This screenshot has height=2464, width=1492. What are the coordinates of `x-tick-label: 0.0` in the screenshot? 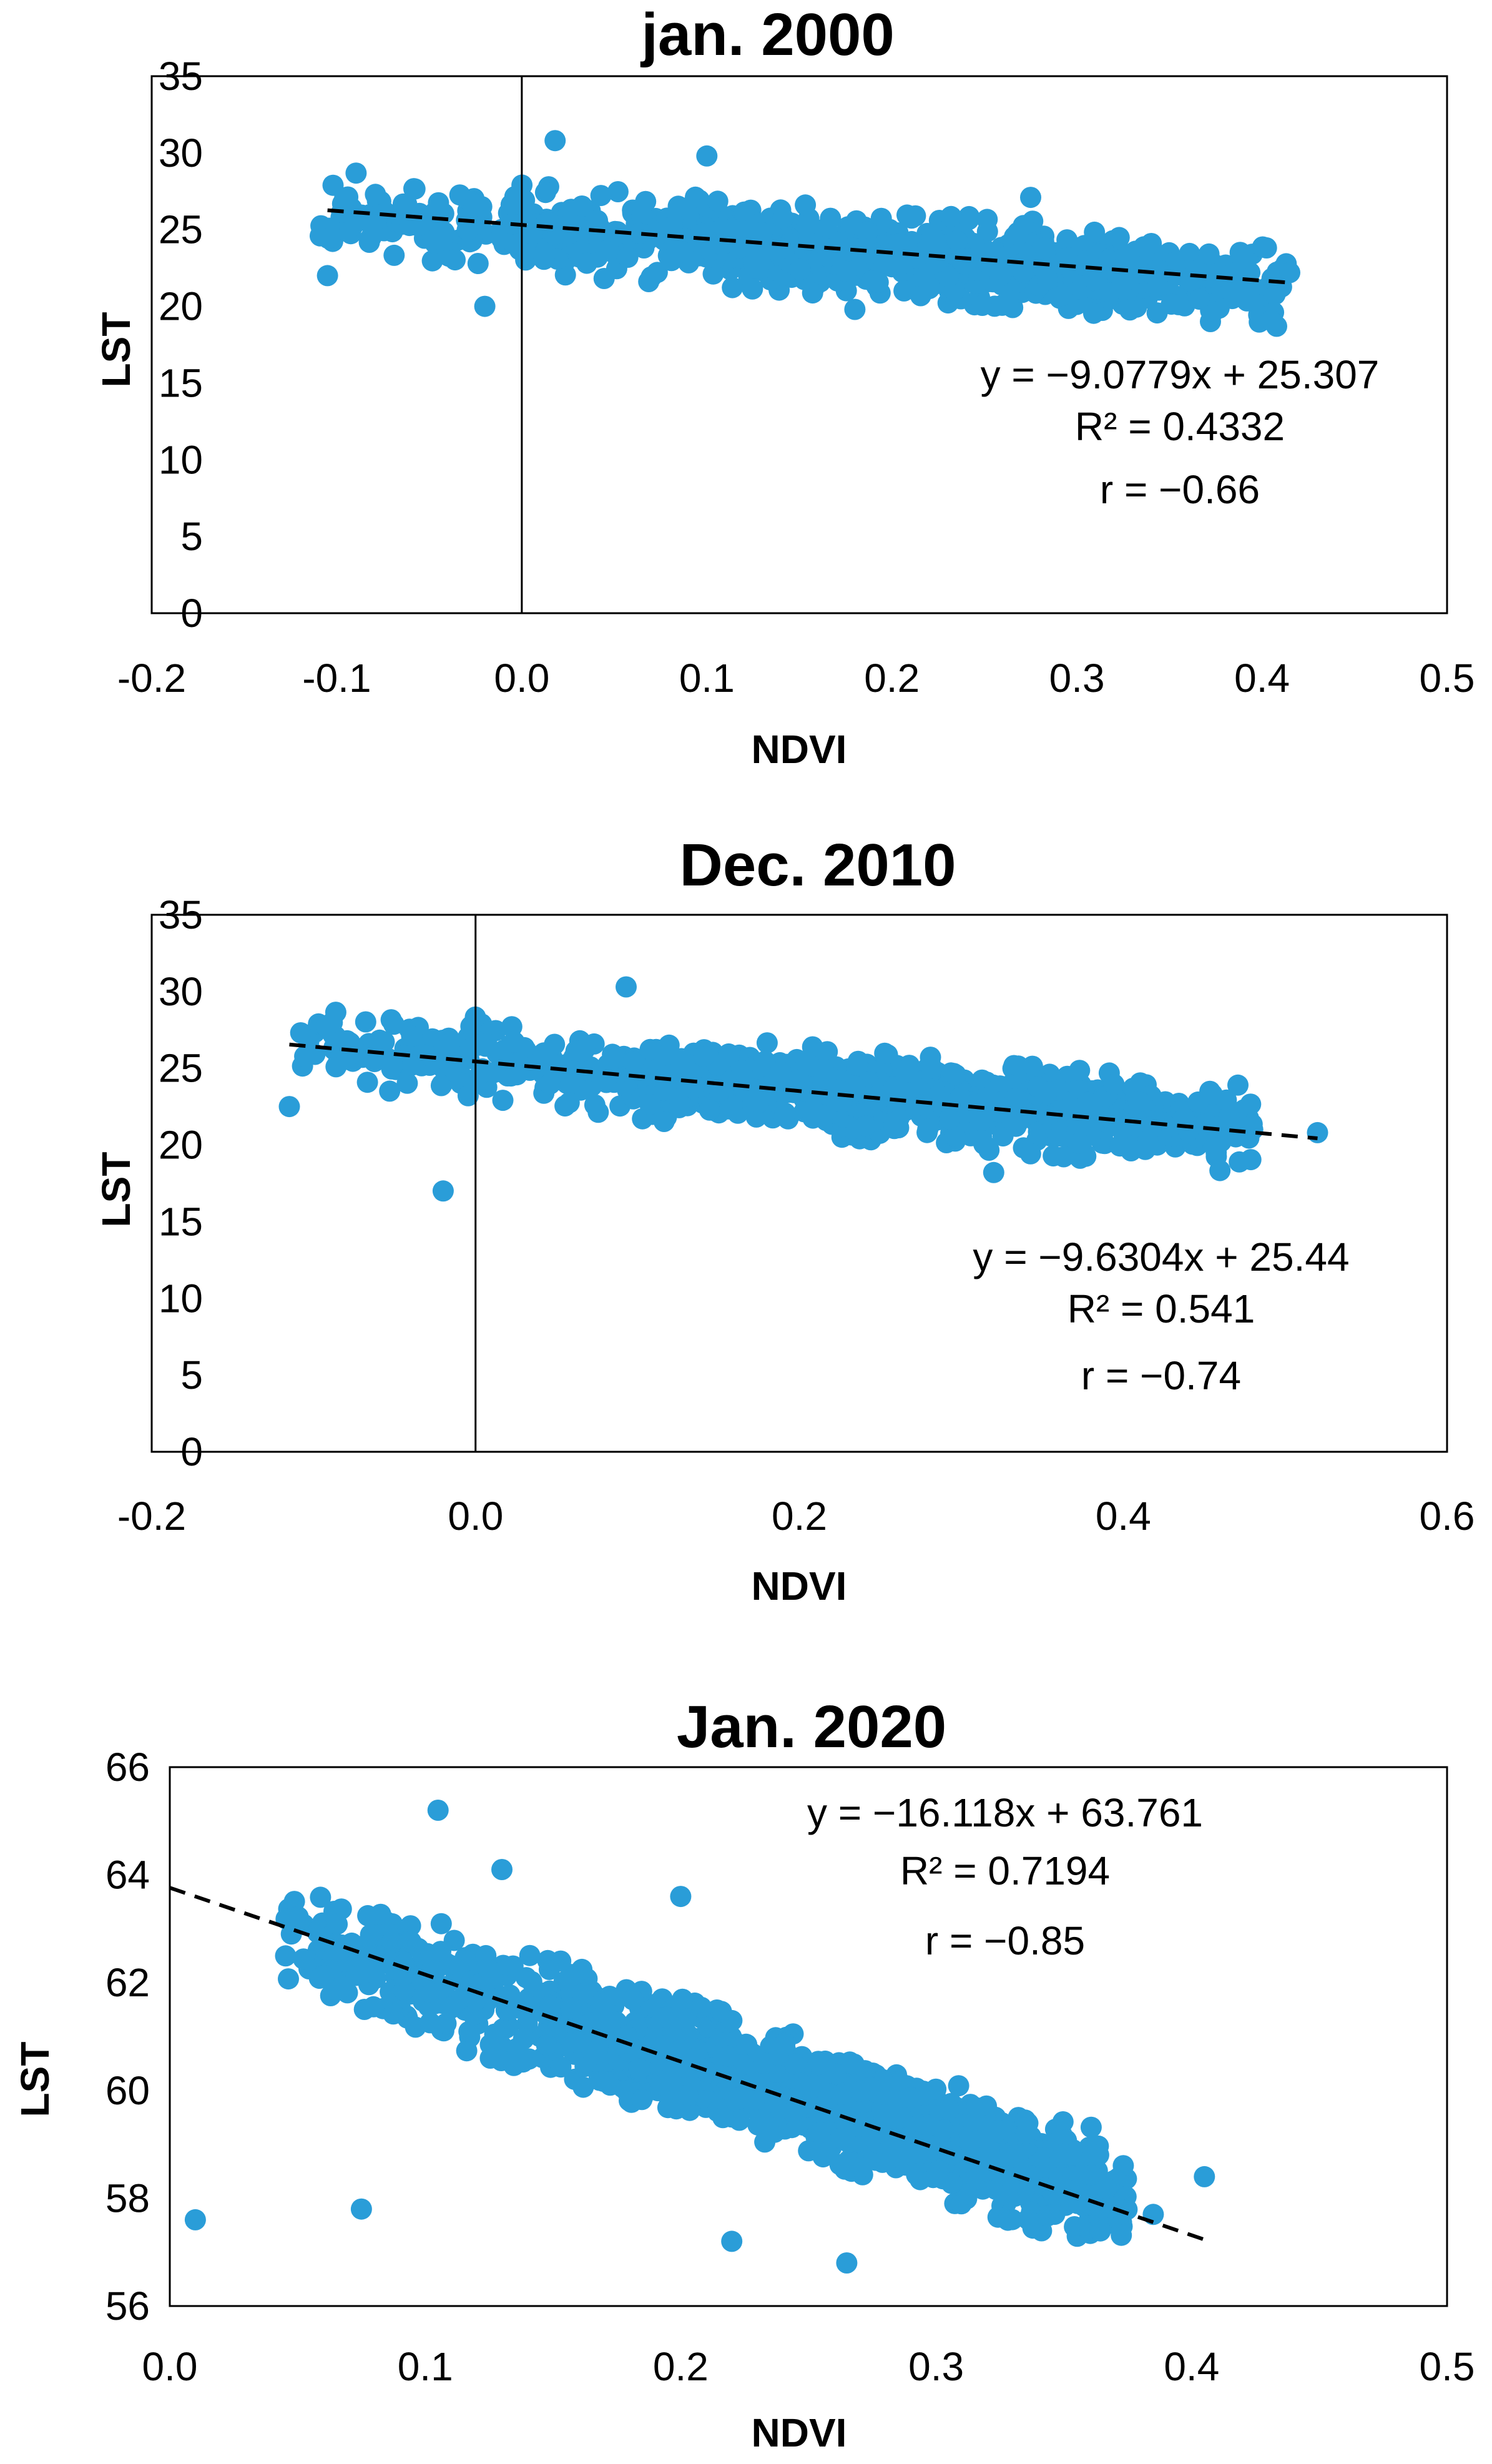 It's located at (476, 1516).